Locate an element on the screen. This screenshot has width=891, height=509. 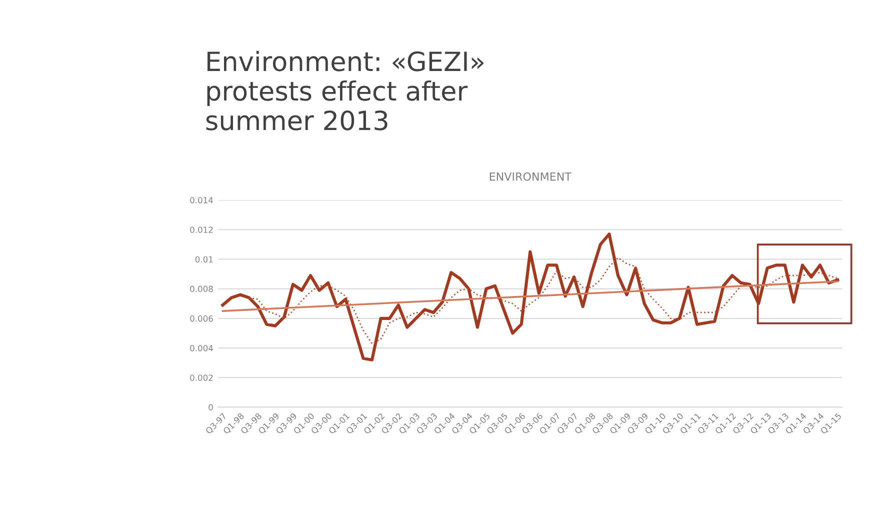
y-tick-label: 0.008 is located at coordinates (201, 289).